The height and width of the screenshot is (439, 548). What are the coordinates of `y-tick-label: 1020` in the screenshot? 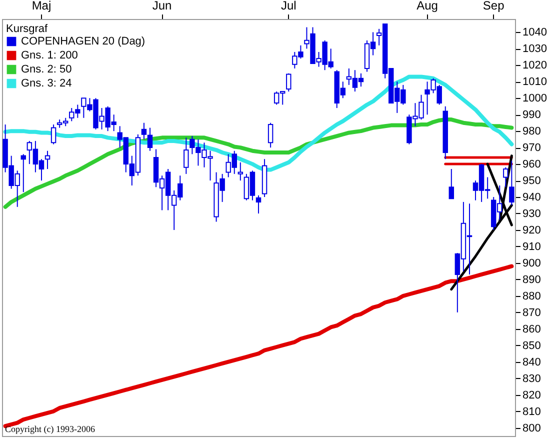 It's located at (534, 66).